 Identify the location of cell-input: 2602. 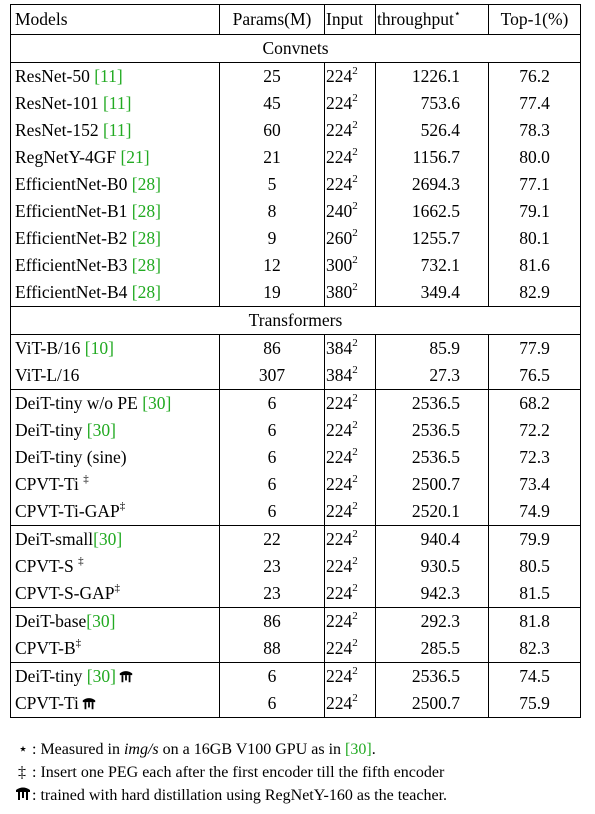
(350, 238).